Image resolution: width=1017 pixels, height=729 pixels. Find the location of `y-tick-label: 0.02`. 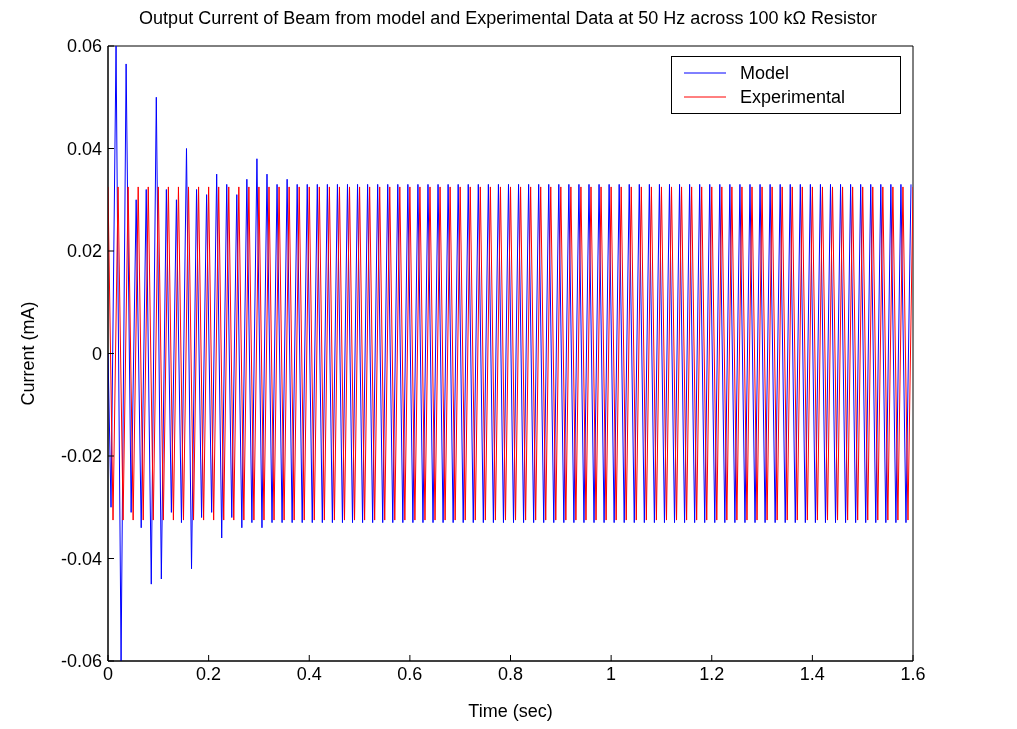

y-tick-label: 0.02 is located at coordinates (84, 251).